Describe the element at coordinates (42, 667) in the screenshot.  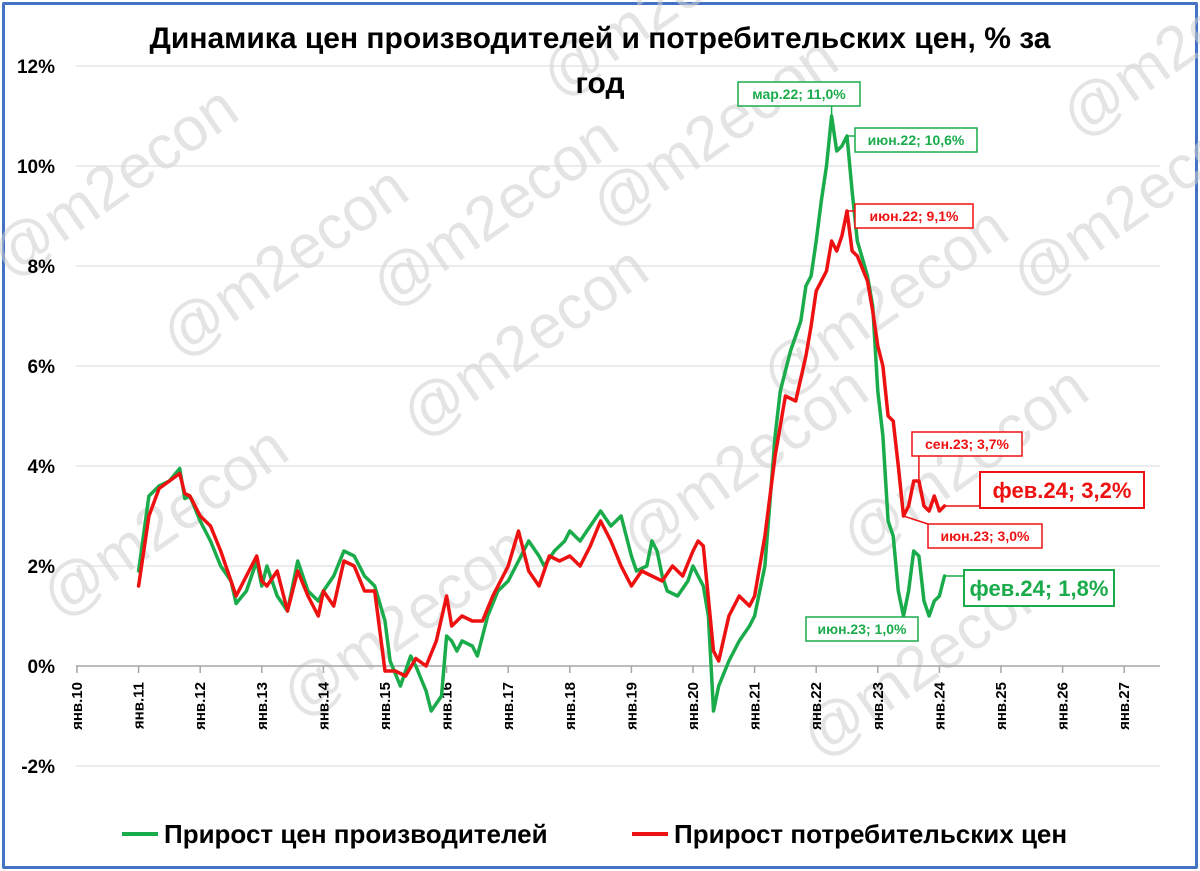
I see `y-tick-label: 0%` at that location.